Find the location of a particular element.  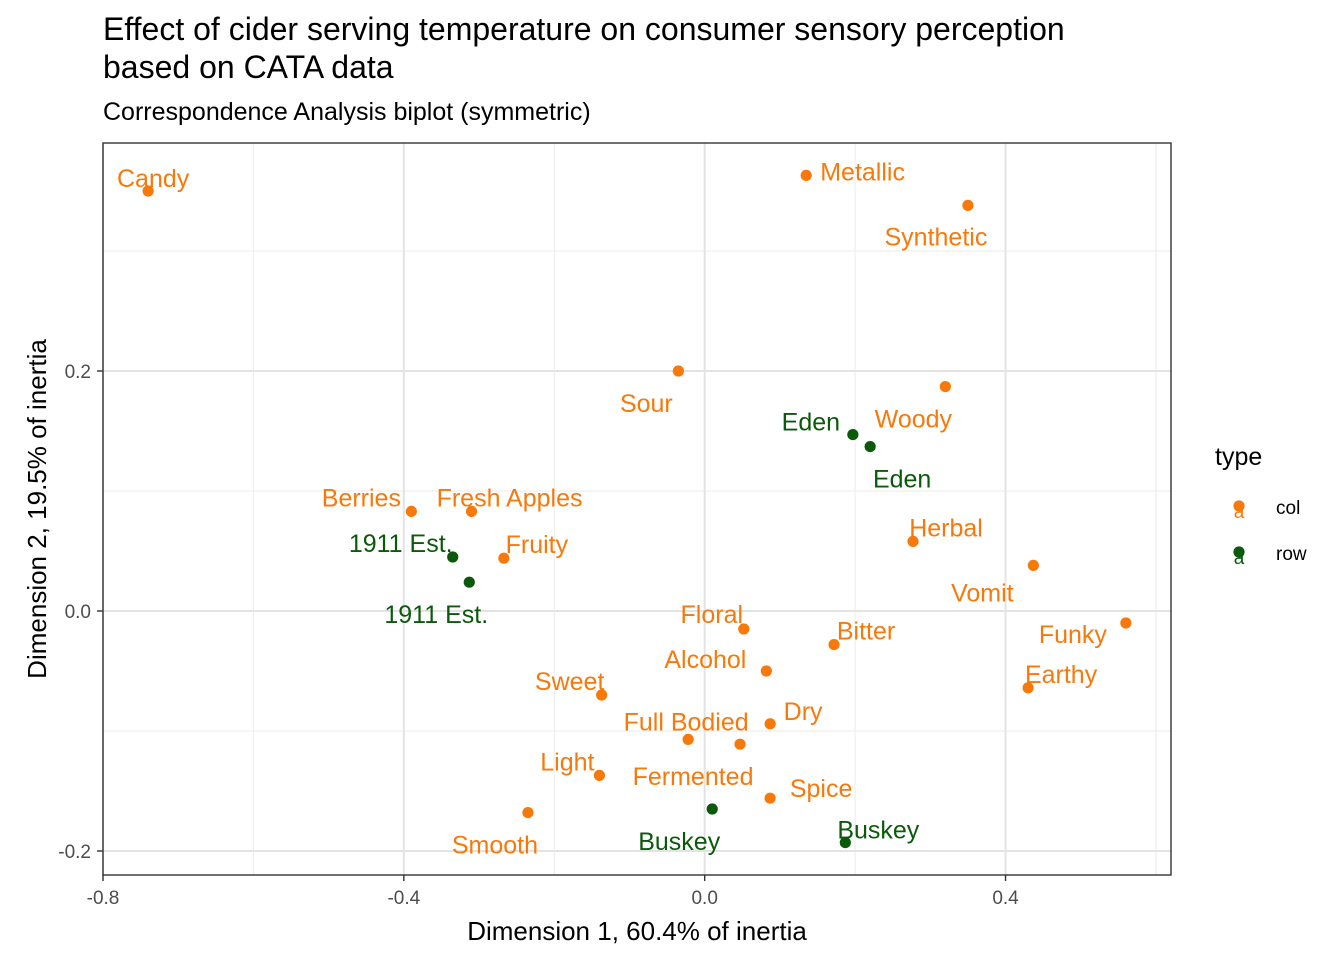

y-axis-title: Dimension 2, 19.5% of inertia is located at coordinates (37, 509).